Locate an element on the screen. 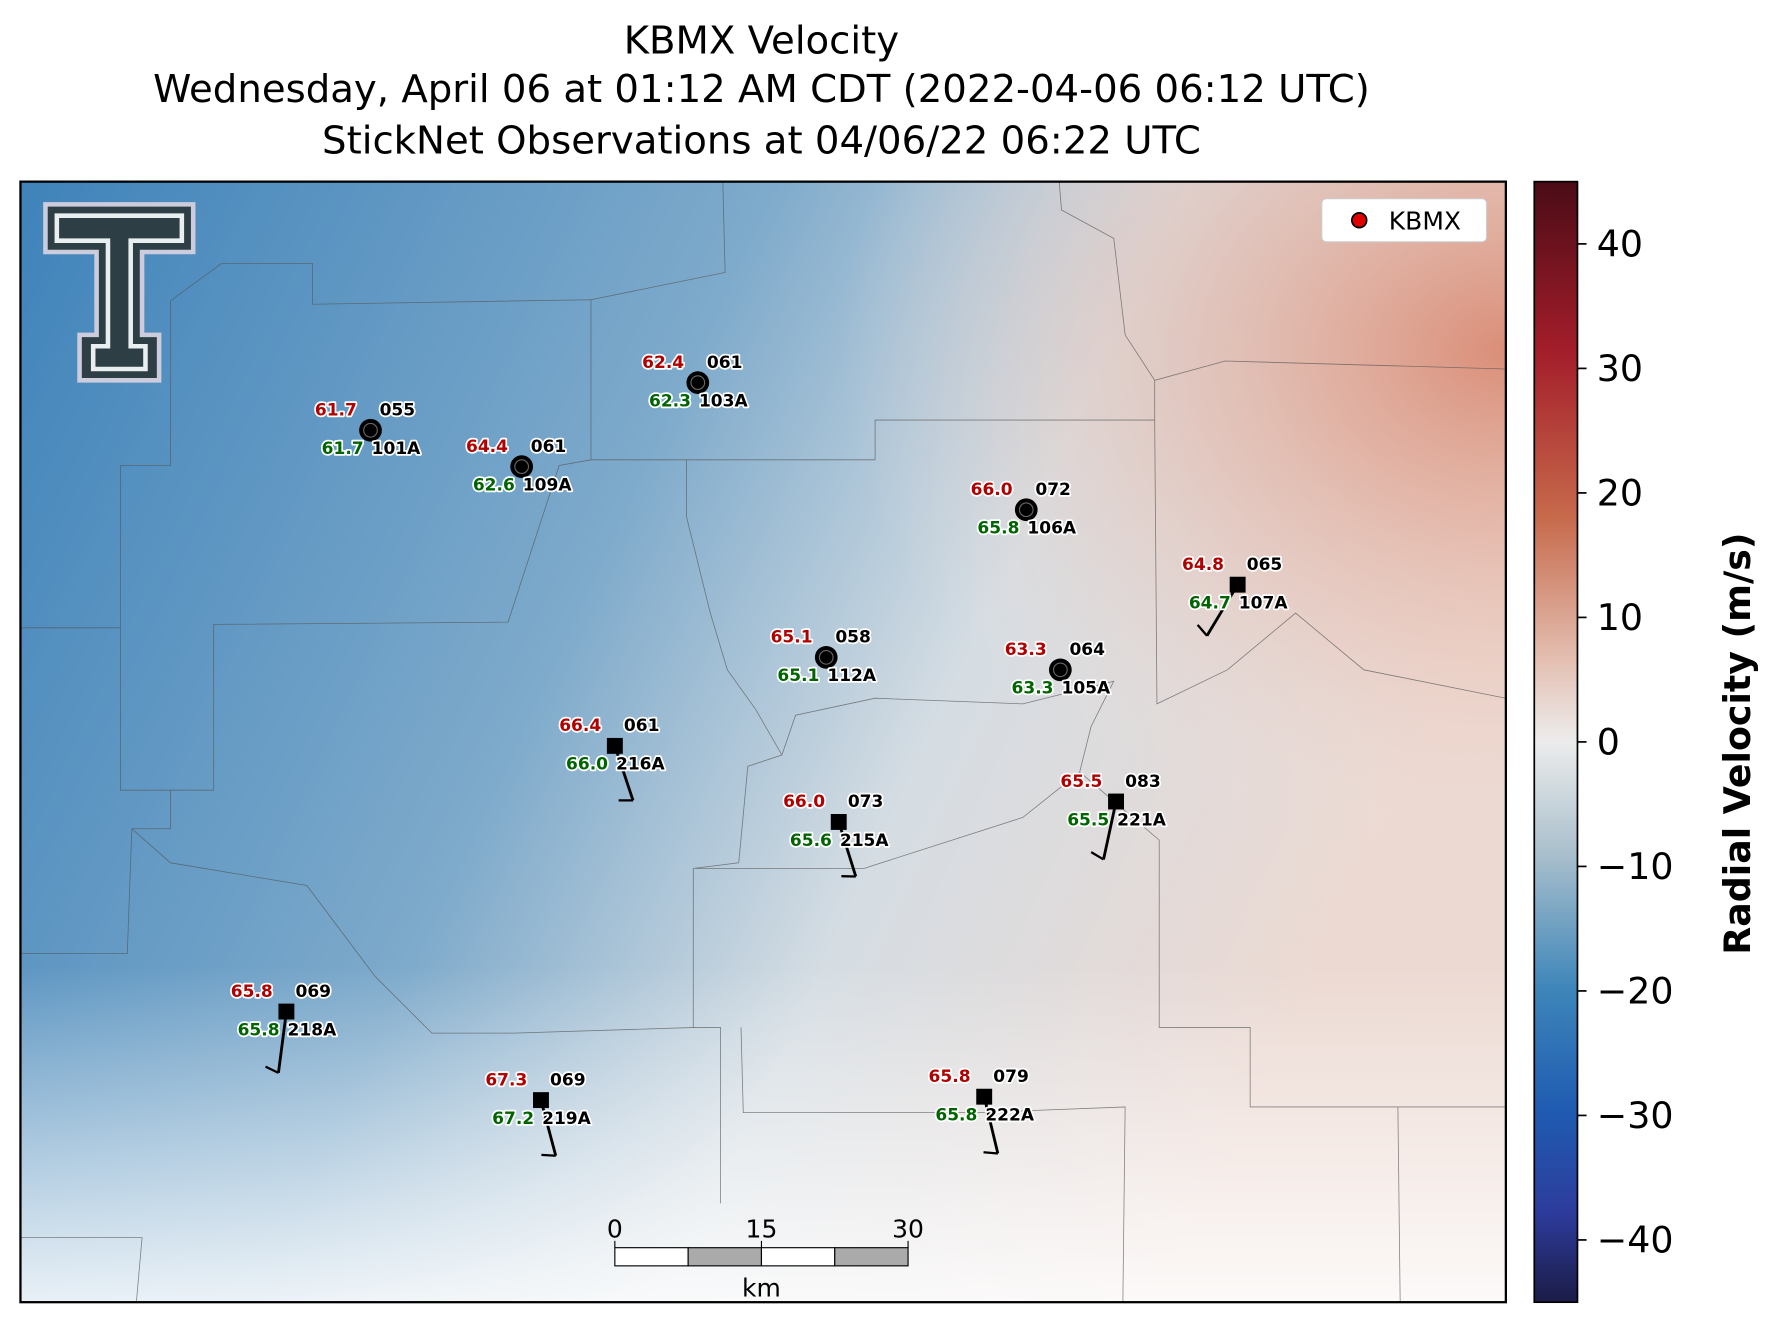 This screenshot has width=1773, height=1317. scale-unit: km is located at coordinates (761, 1288).